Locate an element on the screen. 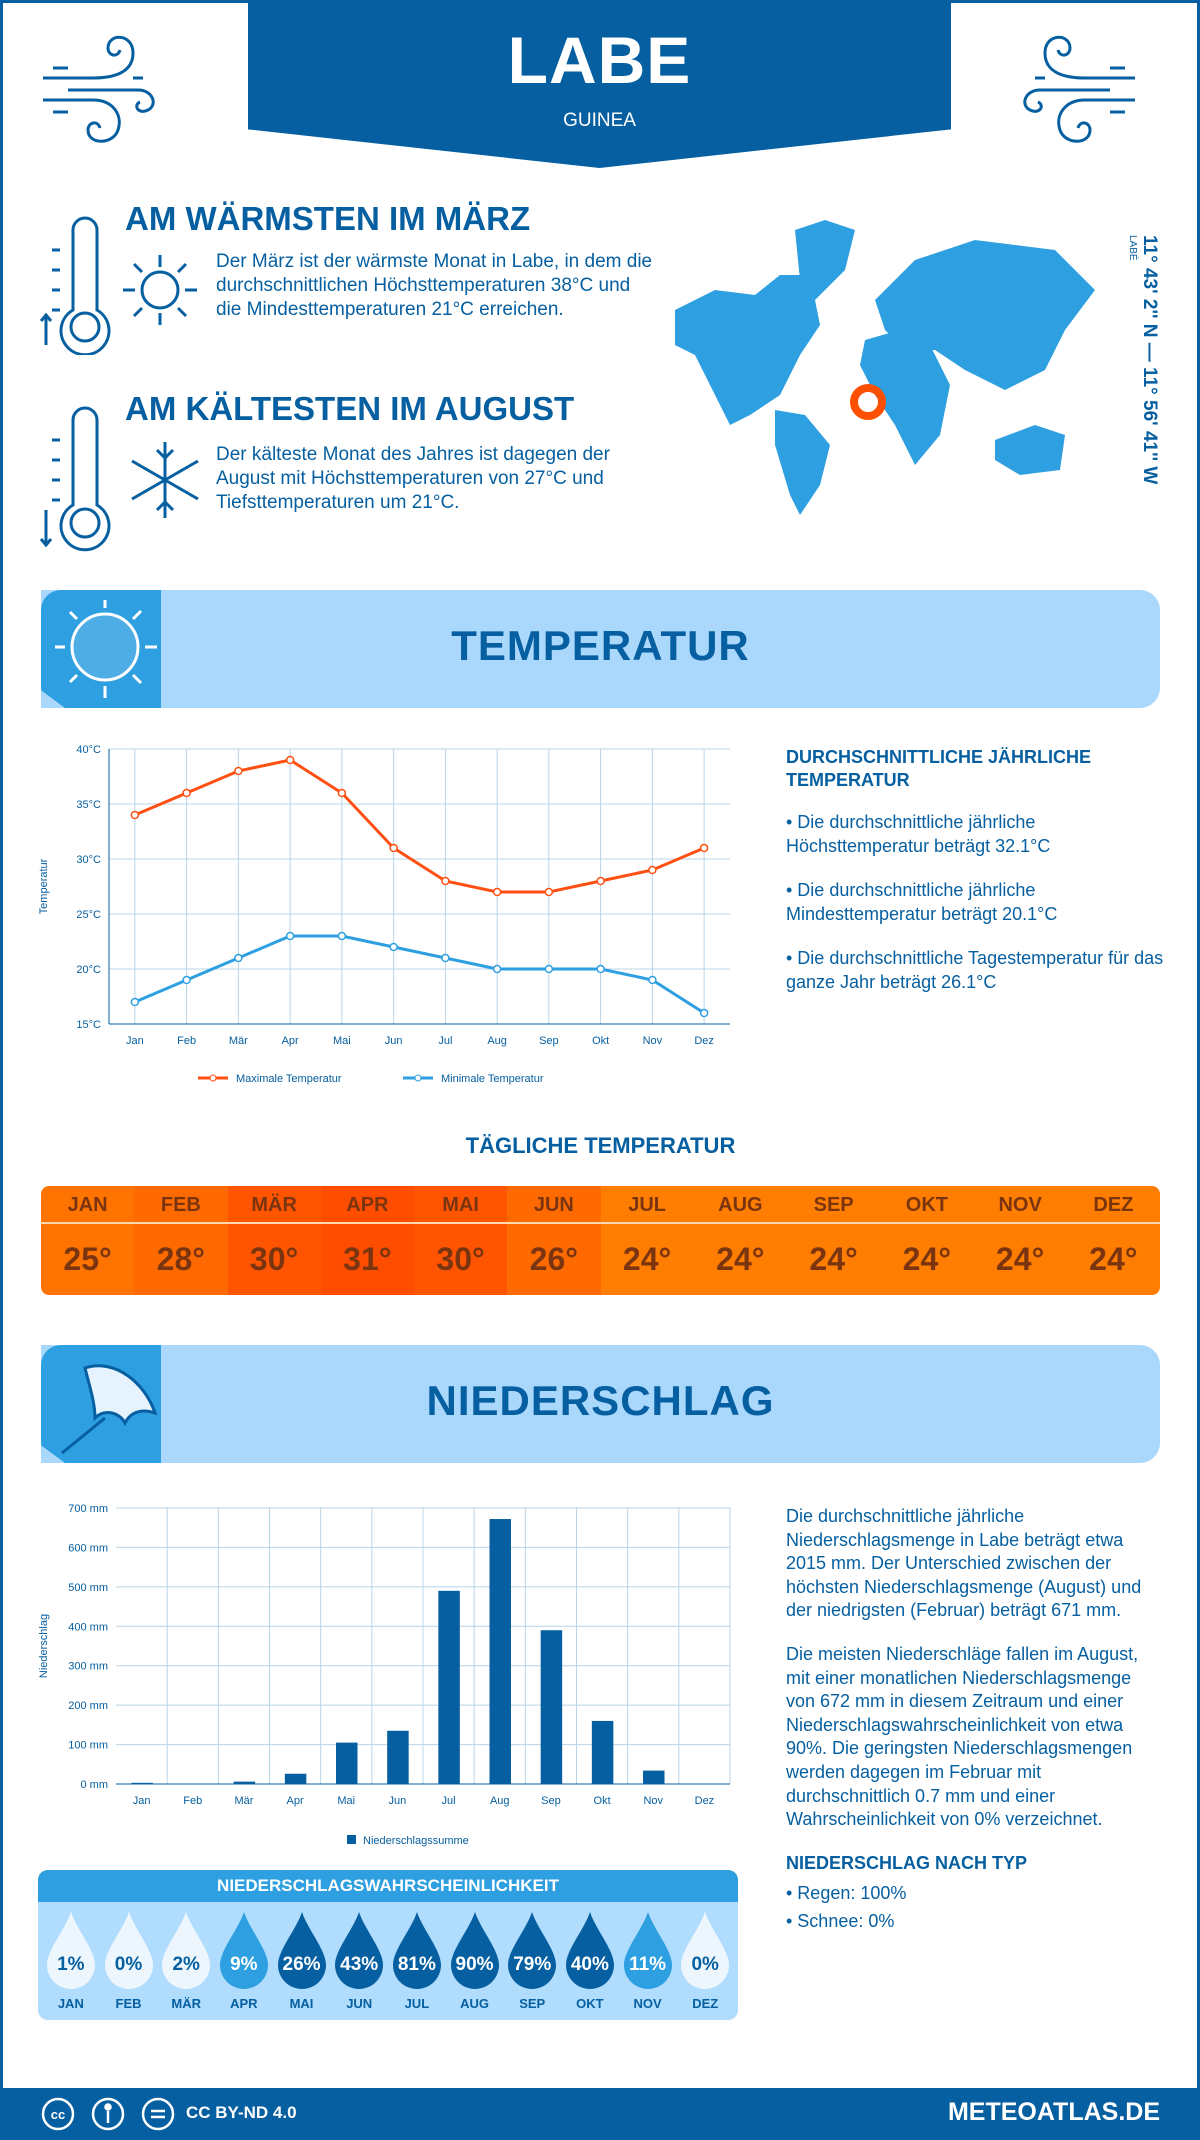 Image resolution: width=1200 pixels, height=2140 pixels. daily-month: JUL is located at coordinates (647, 1205).